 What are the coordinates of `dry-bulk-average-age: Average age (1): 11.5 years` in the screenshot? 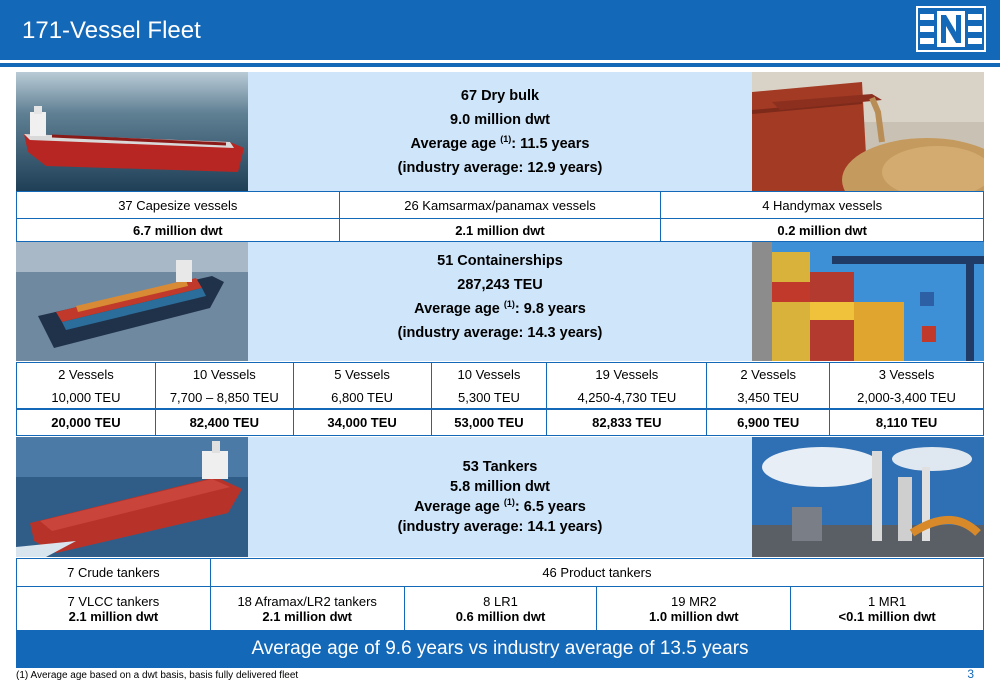 It's located at (500, 144).